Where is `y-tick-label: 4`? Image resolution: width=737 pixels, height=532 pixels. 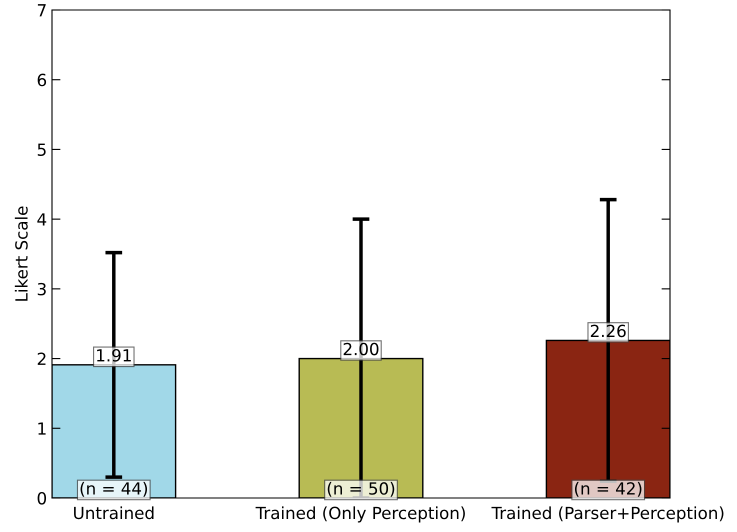
y-tick-label: 4 is located at coordinates (41, 219).